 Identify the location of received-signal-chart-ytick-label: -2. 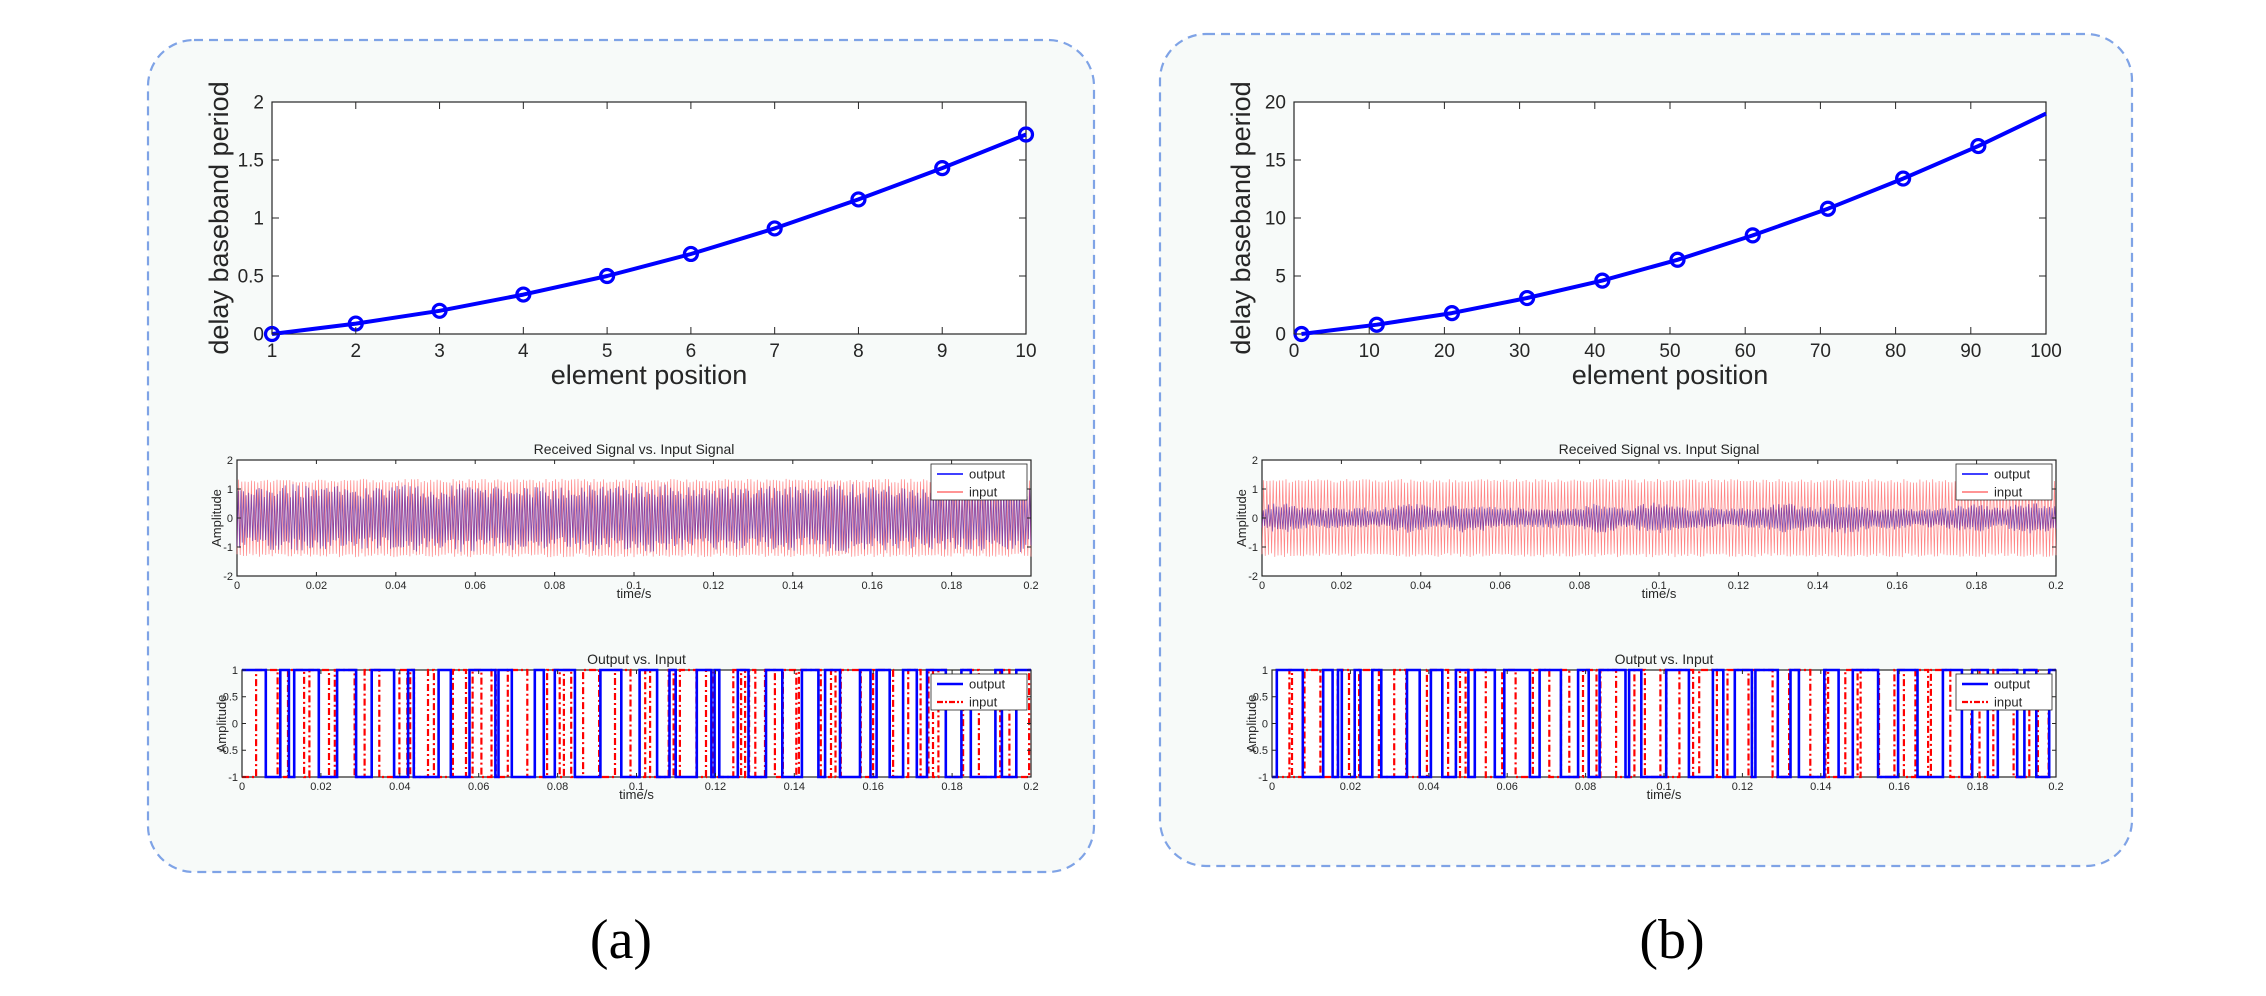
(228, 577).